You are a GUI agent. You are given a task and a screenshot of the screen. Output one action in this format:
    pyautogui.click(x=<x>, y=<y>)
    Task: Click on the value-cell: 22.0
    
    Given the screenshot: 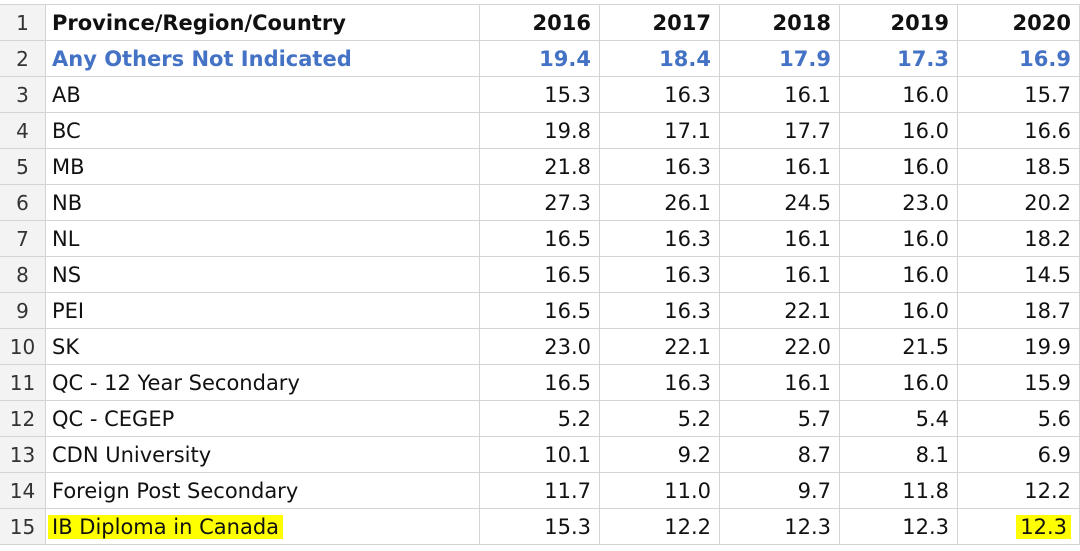 What is the action you would take?
    pyautogui.click(x=780, y=347)
    